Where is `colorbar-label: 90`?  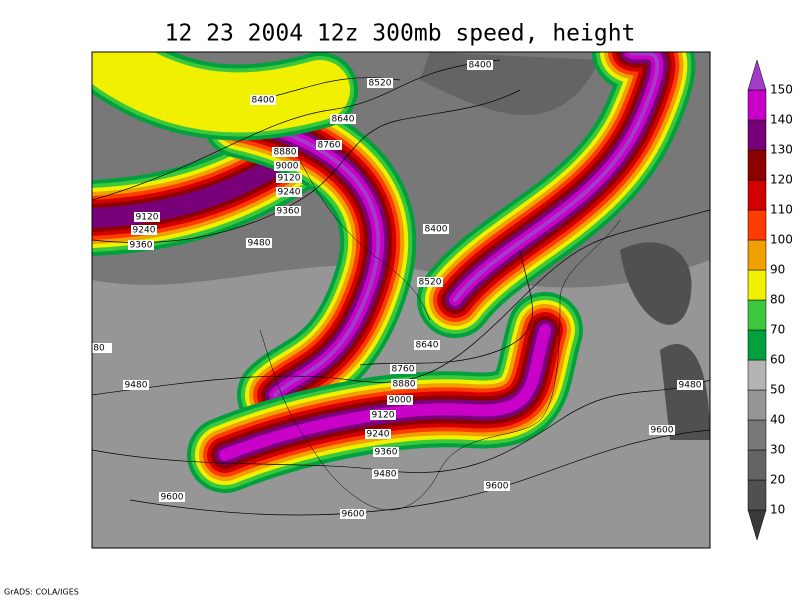 colorbar-label: 90 is located at coordinates (777, 270).